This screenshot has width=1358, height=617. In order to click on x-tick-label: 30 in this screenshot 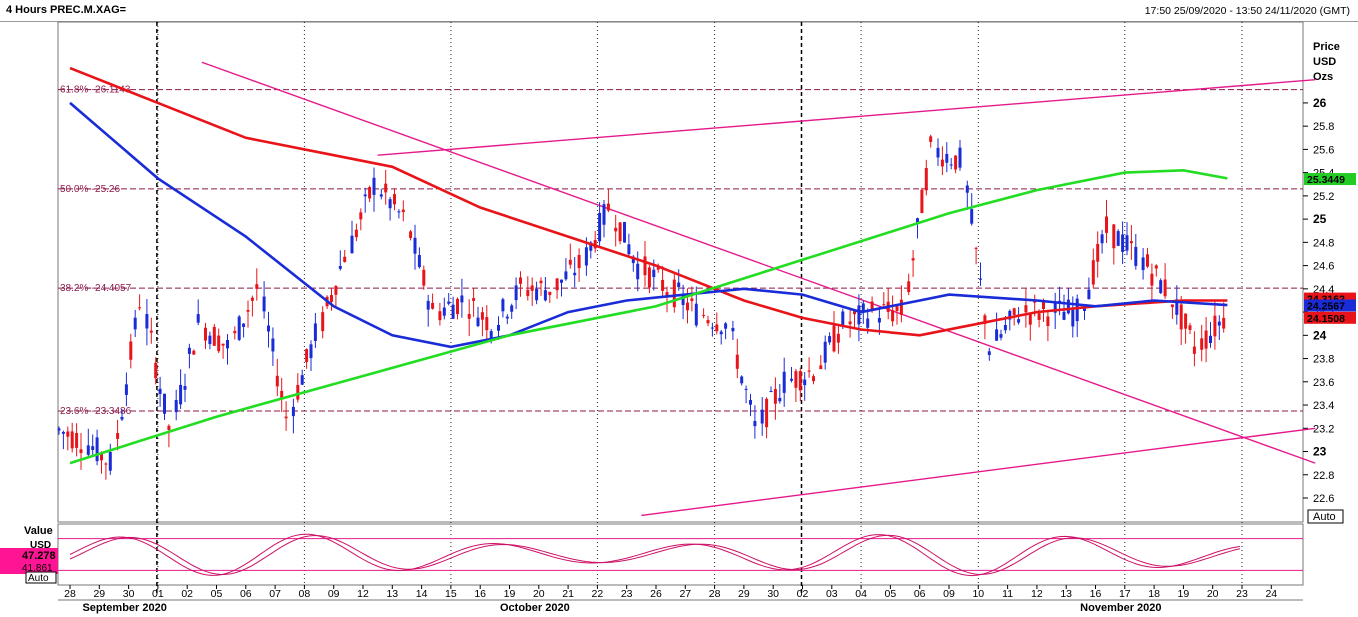, I will do `click(773, 594)`.